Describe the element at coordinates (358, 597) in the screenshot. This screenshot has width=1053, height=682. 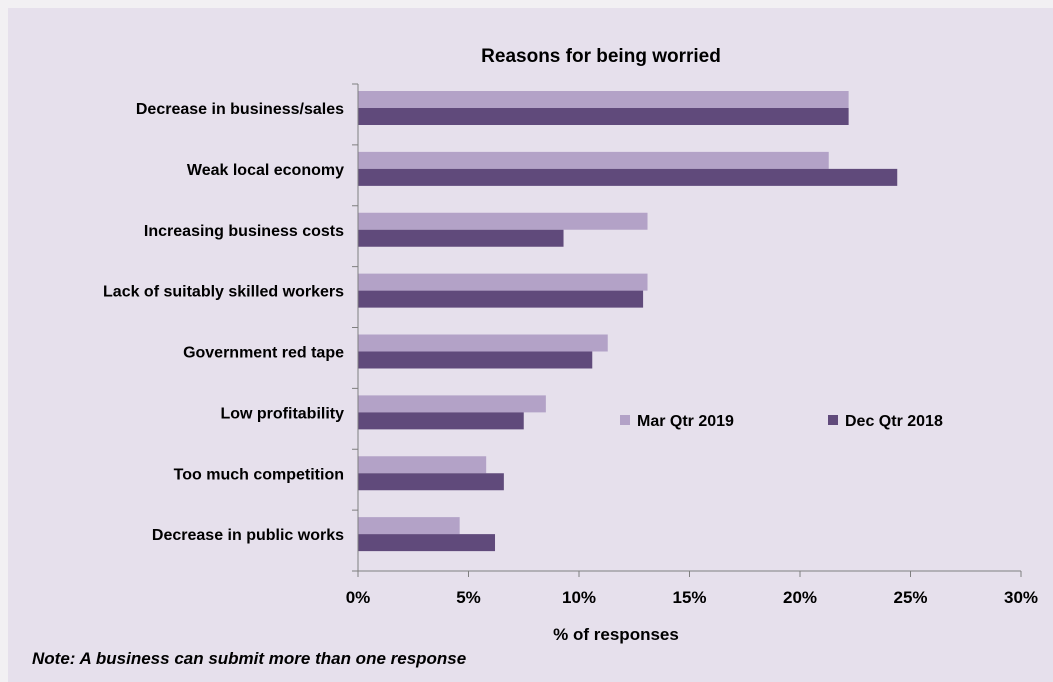
I see `x-tick-label: 0%` at that location.